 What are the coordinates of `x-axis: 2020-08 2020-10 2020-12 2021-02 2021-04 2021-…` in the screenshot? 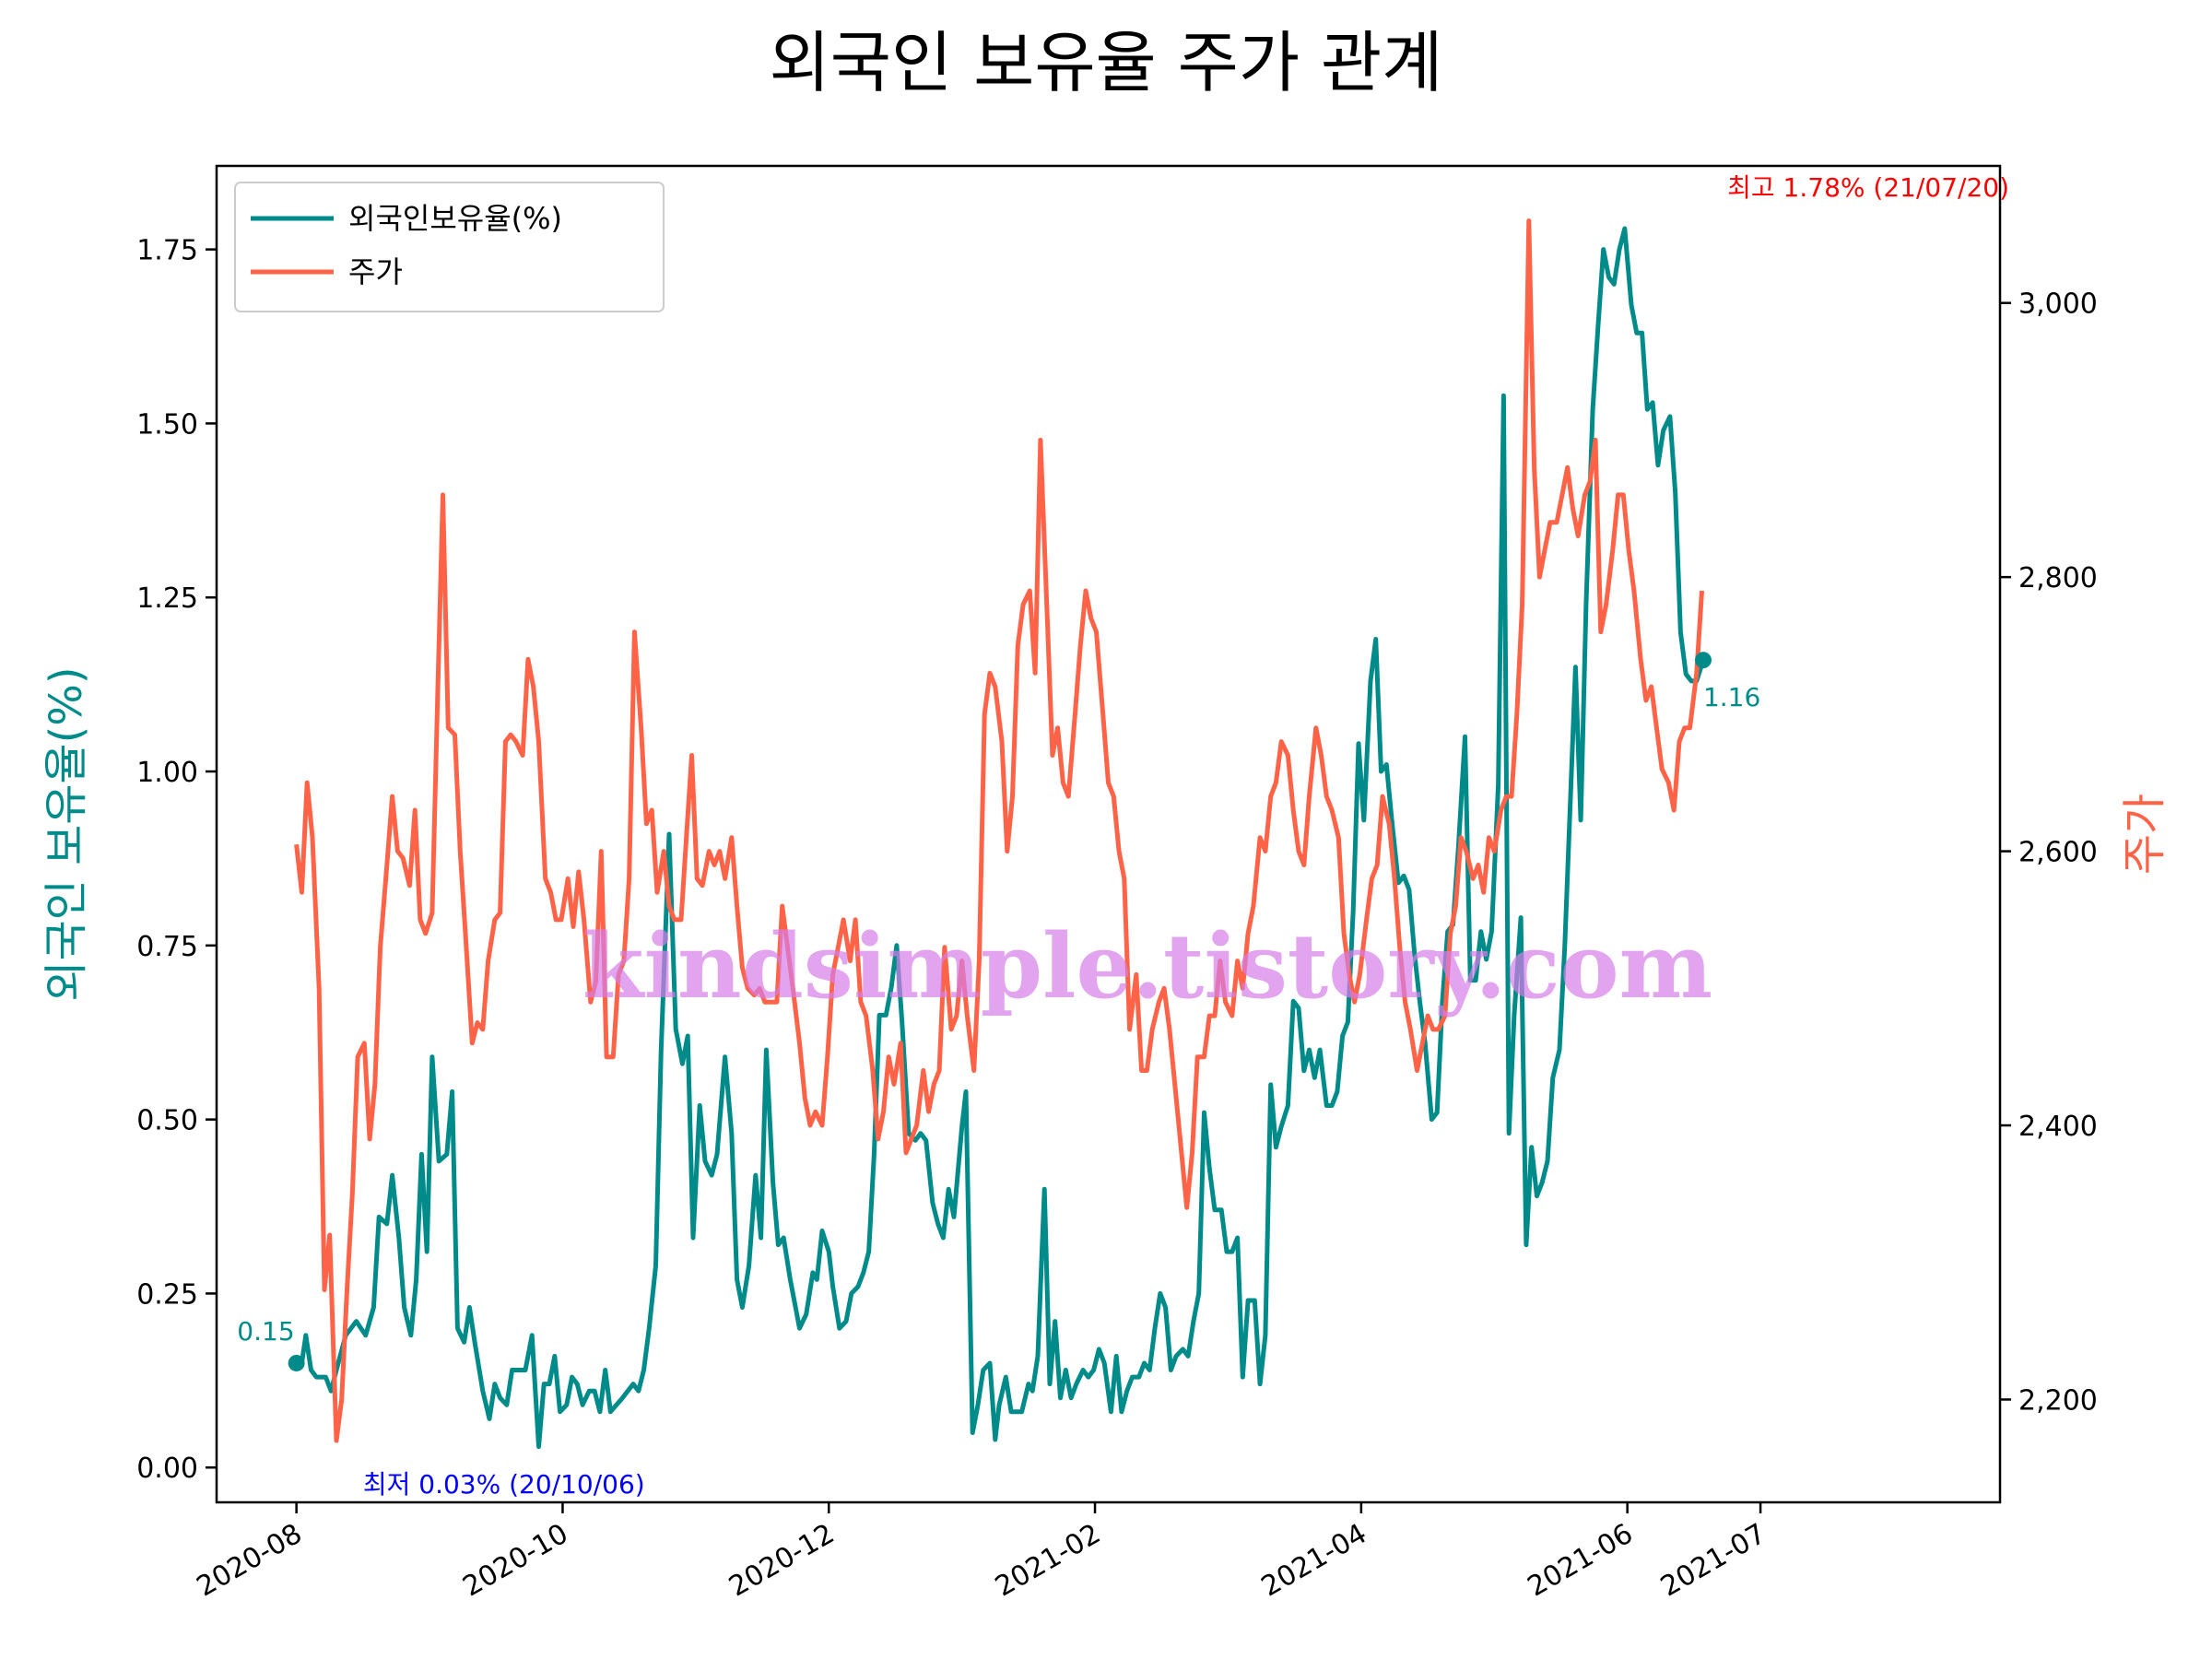 It's located at (981, 1553).